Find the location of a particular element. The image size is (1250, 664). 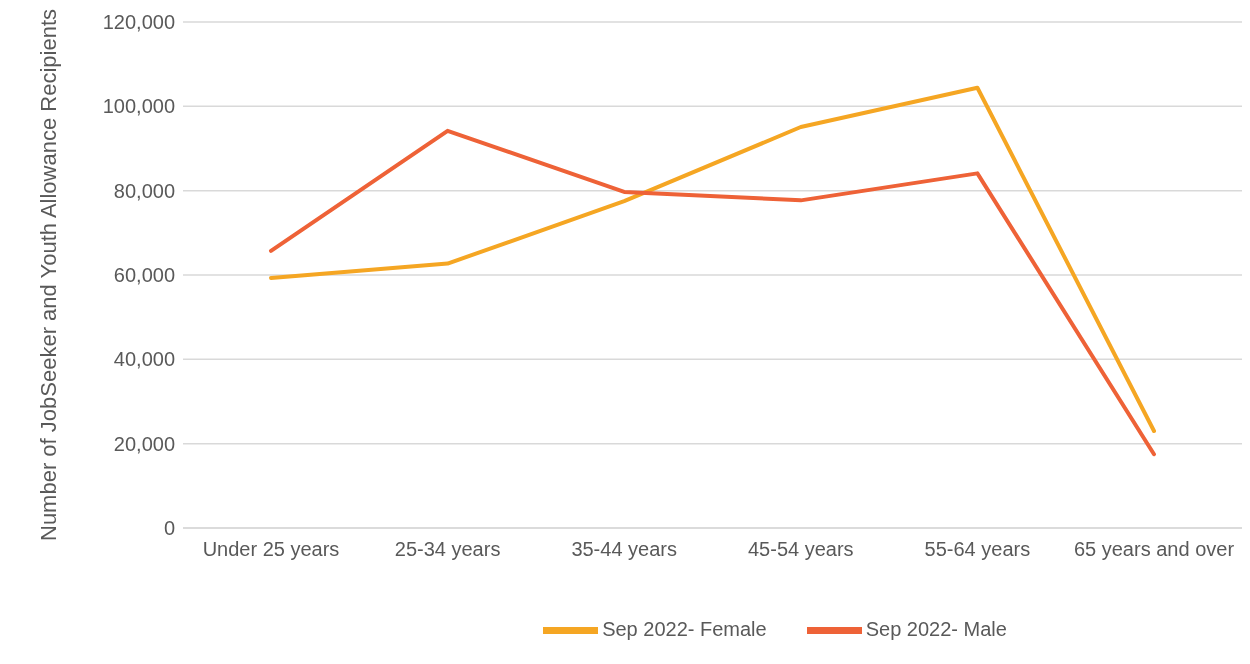

x-tick-label: 35-44 years is located at coordinates (624, 549).